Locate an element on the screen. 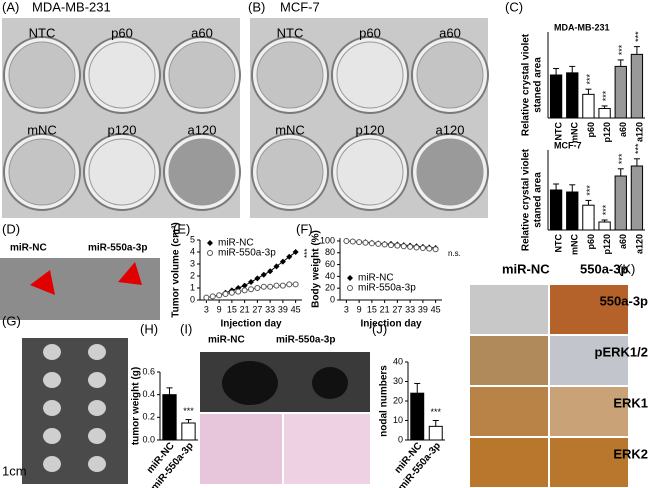  plate-label: a60 is located at coordinates (450, 32).